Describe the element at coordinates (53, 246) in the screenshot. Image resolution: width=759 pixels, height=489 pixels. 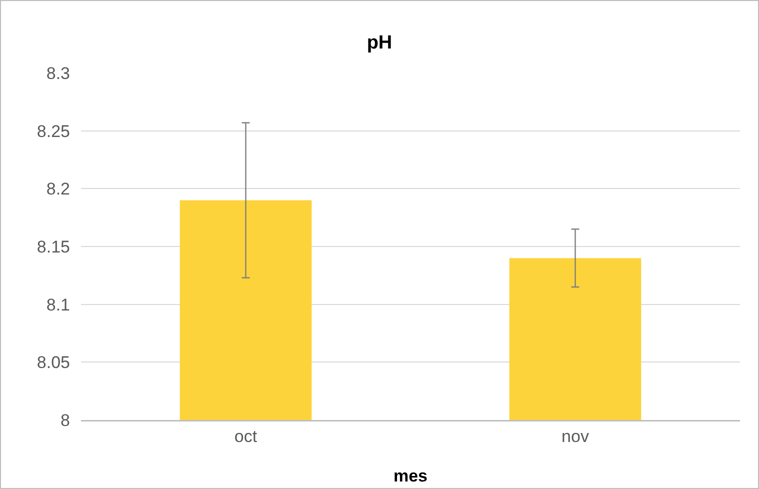
I see `y-tick-label: 8.15` at that location.